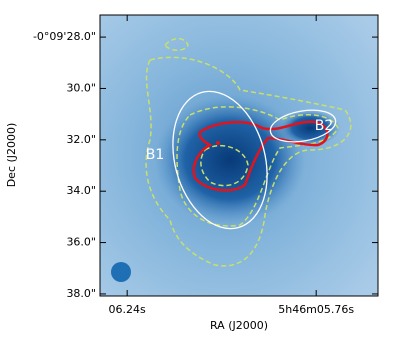 The image size is (415, 350). I want to click on ellipse-b1, so click(220, 160).